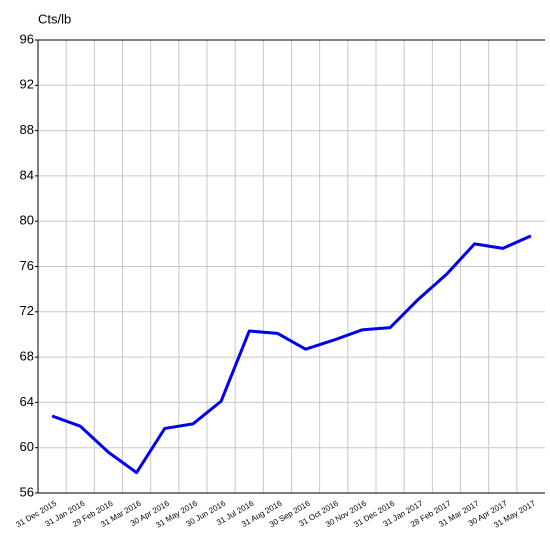 Image resolution: width=550 pixels, height=554 pixels. I want to click on y-tick-label: 80, so click(27, 220).